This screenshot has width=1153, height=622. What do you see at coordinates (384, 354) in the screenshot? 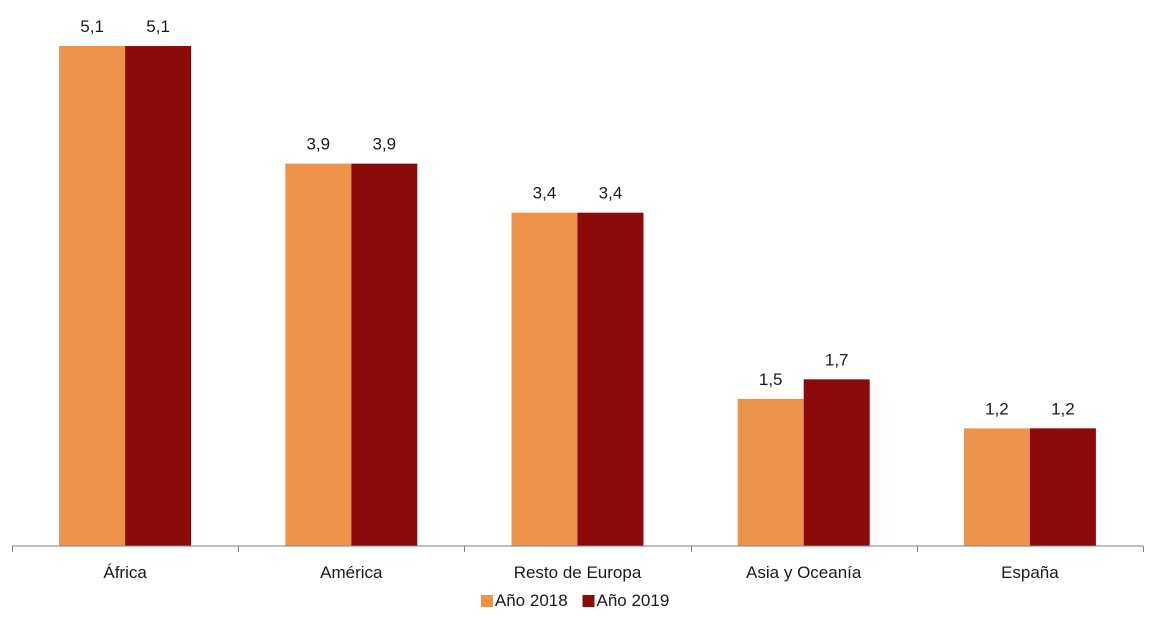
I see `bar-america-ano-2019` at bounding box center [384, 354].